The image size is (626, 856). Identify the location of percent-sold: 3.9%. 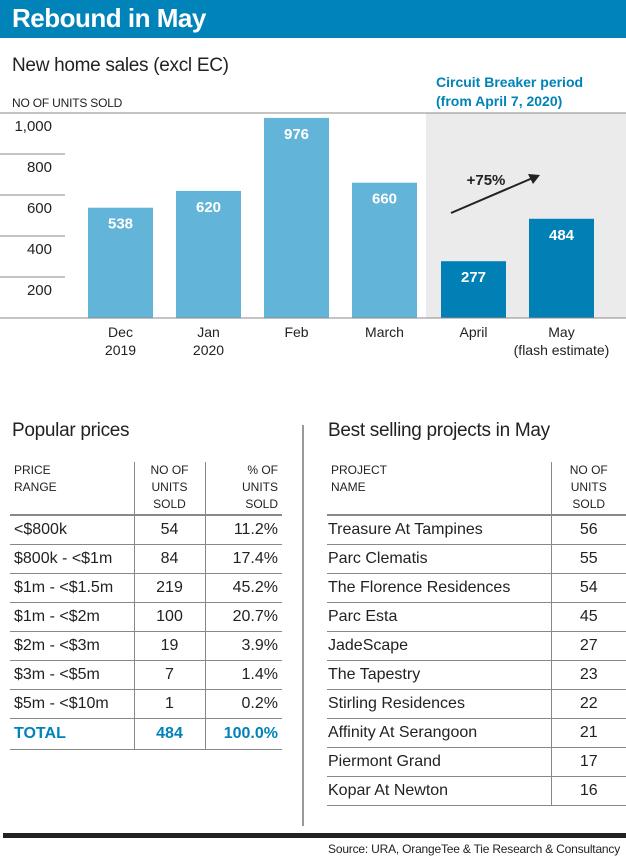
(243, 646).